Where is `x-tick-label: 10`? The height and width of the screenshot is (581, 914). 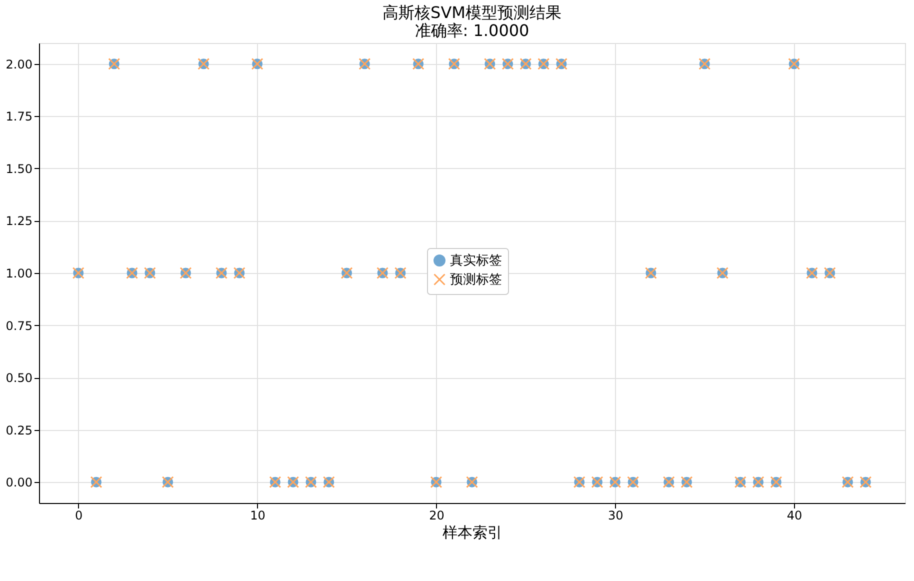 x-tick-label: 10 is located at coordinates (258, 515).